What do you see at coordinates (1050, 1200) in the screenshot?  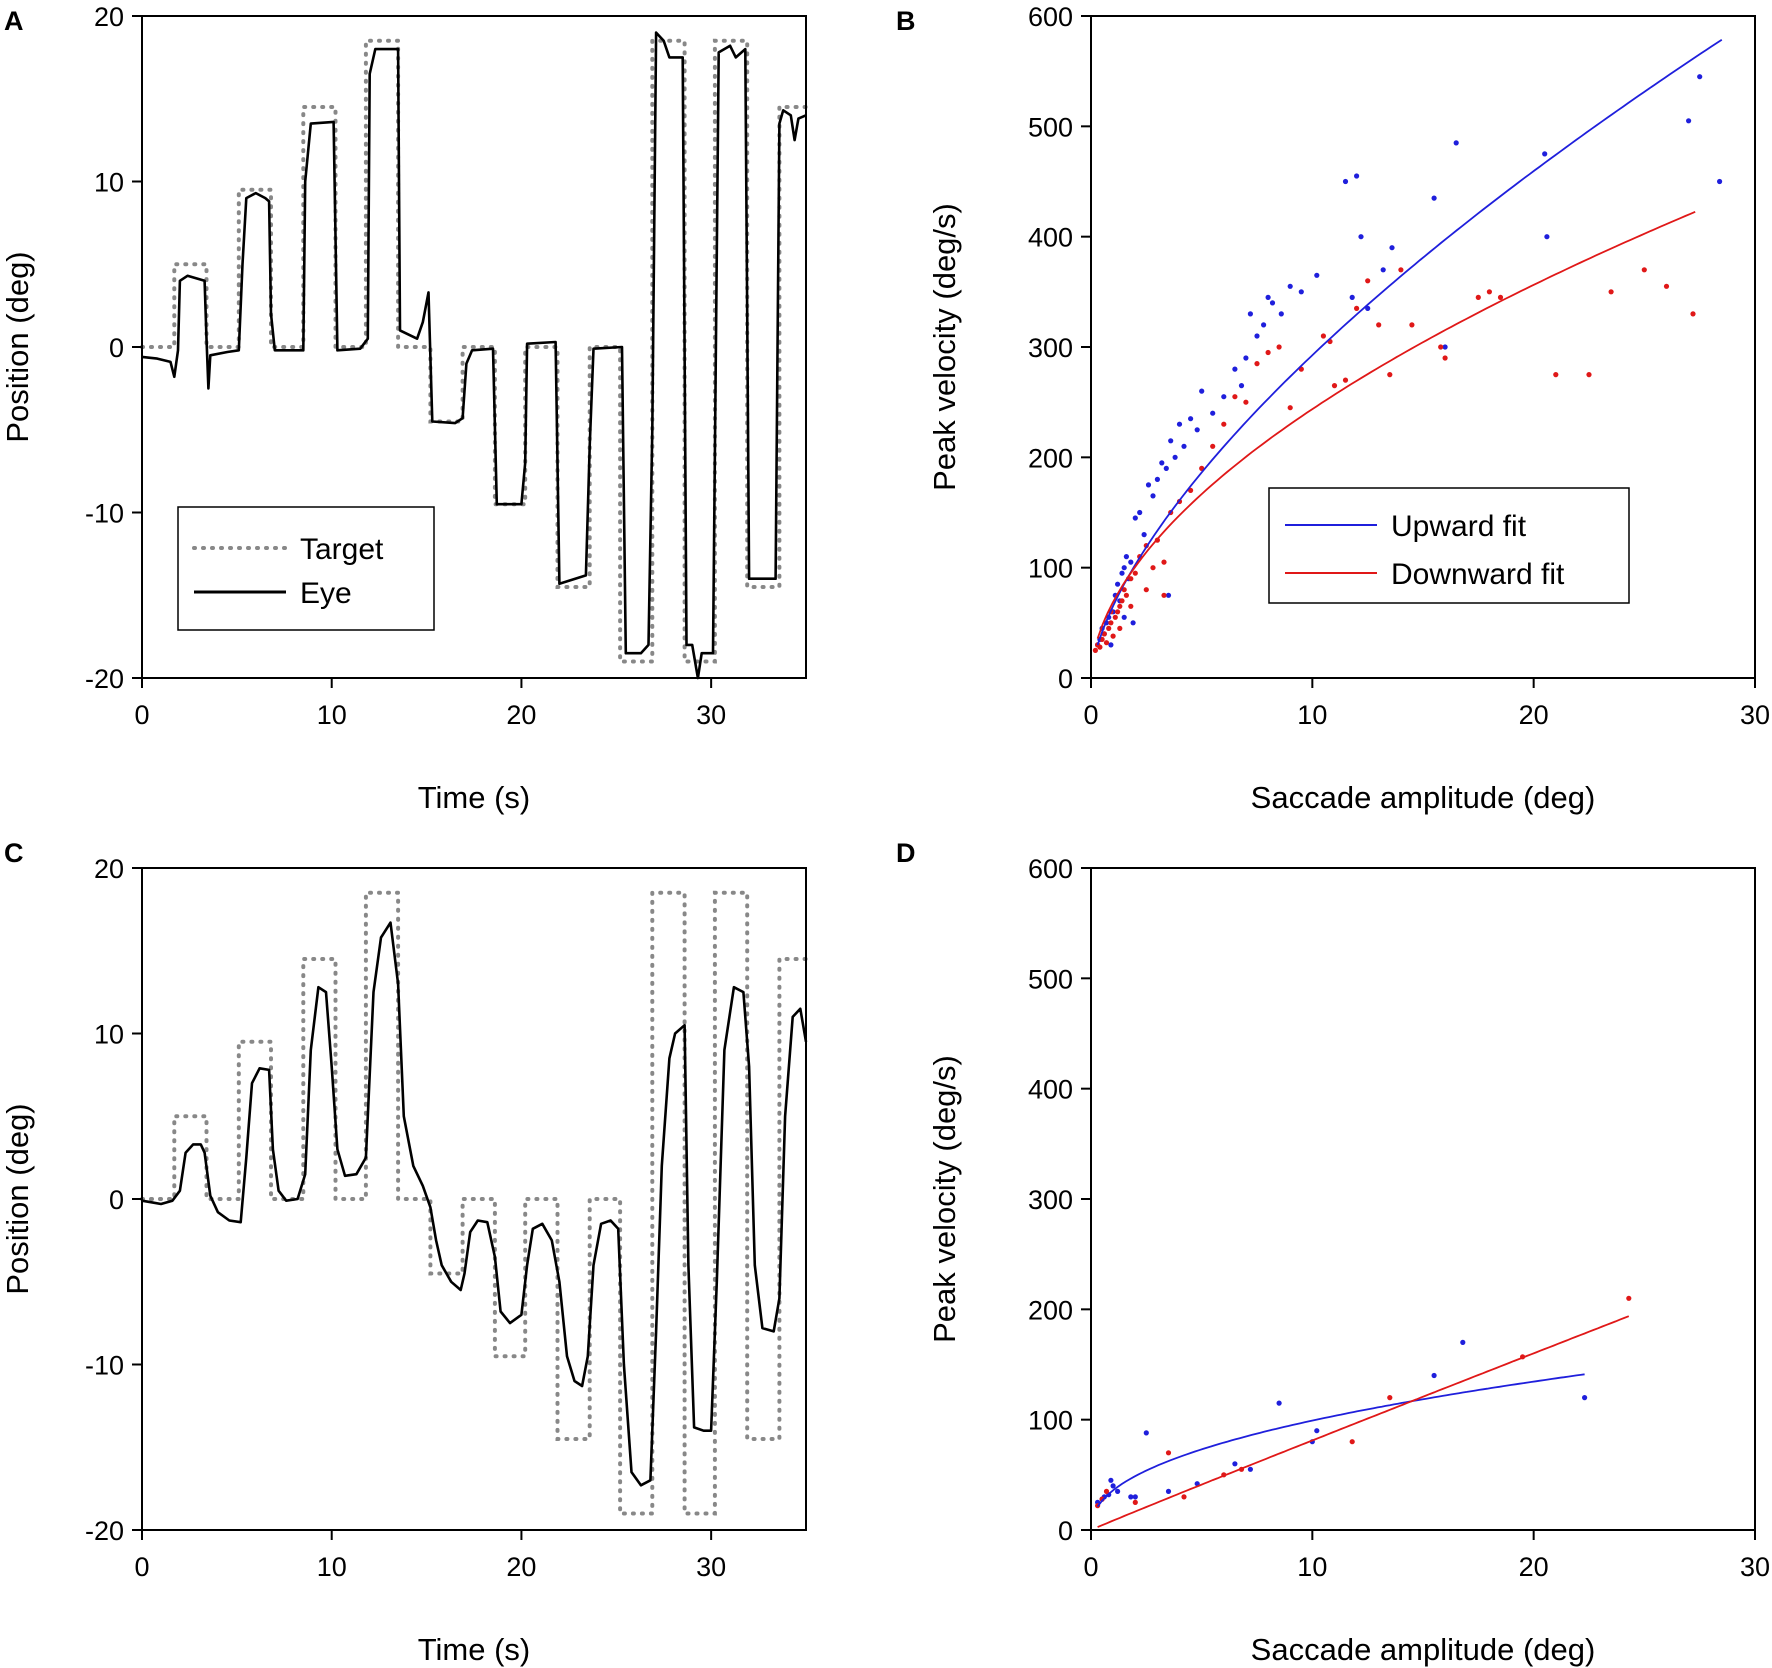 I see `y-tick-label: 300` at bounding box center [1050, 1200].